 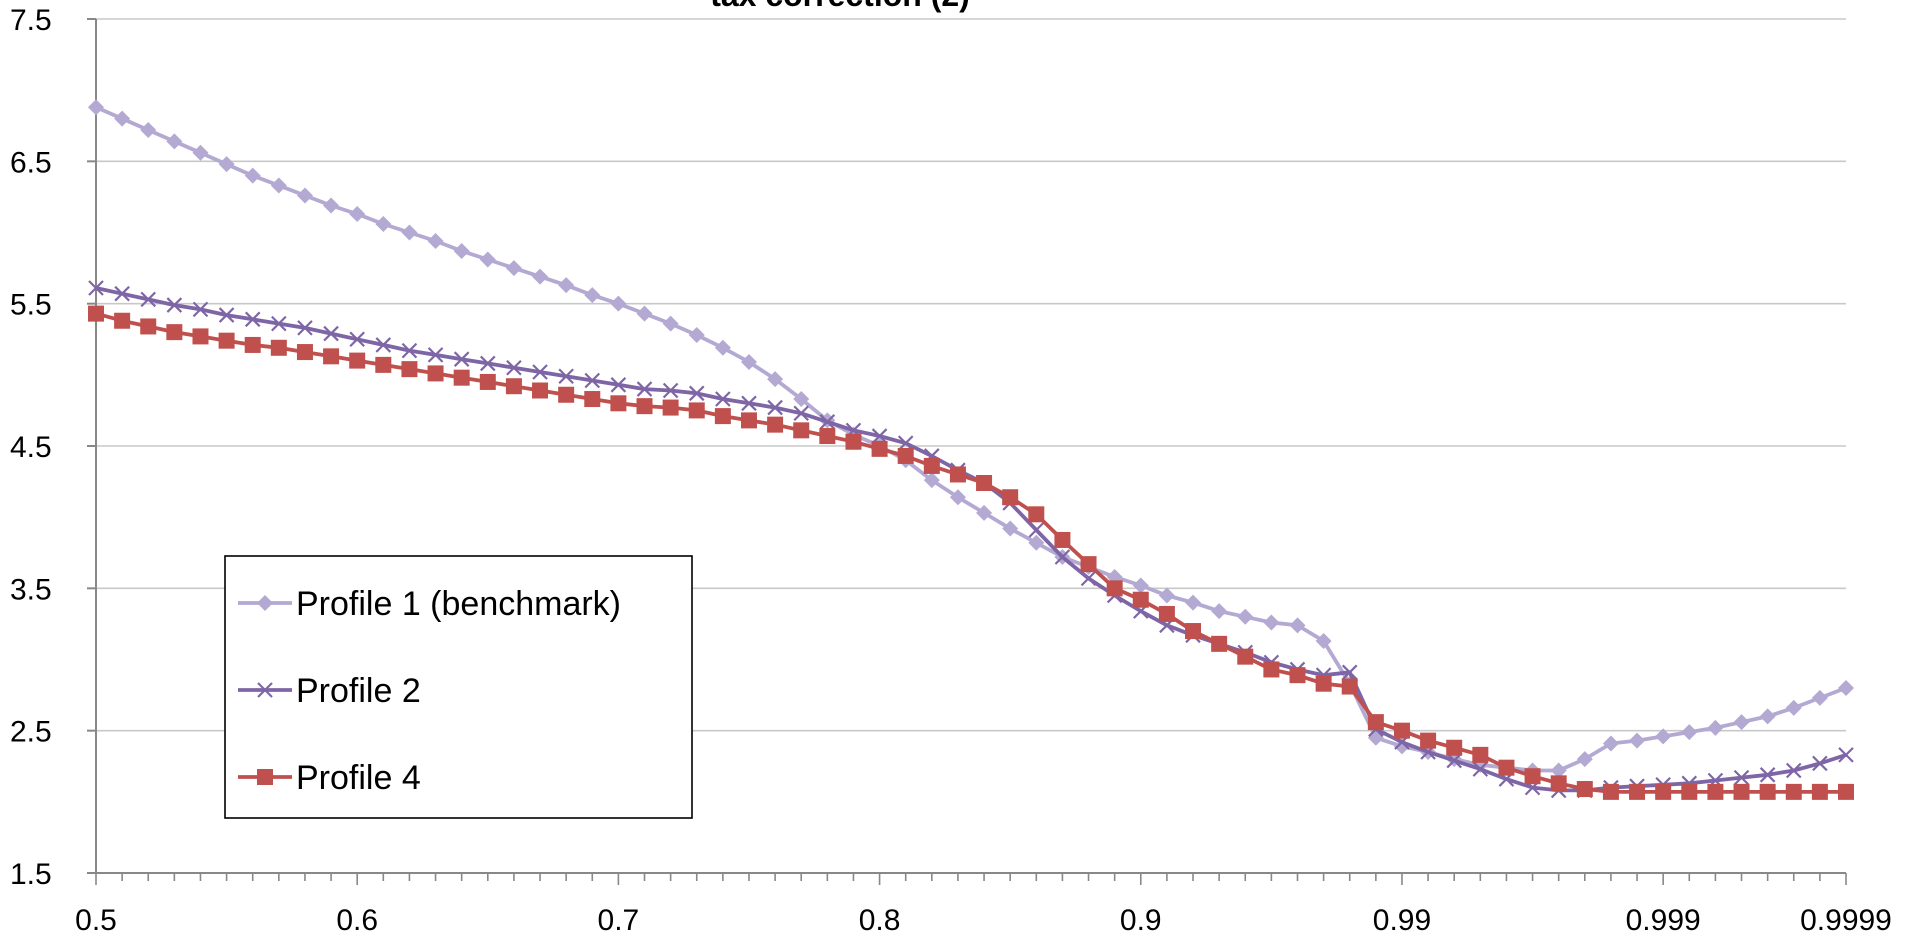 What do you see at coordinates (840, 6) in the screenshot?
I see `chart-title: tax correction (2)` at bounding box center [840, 6].